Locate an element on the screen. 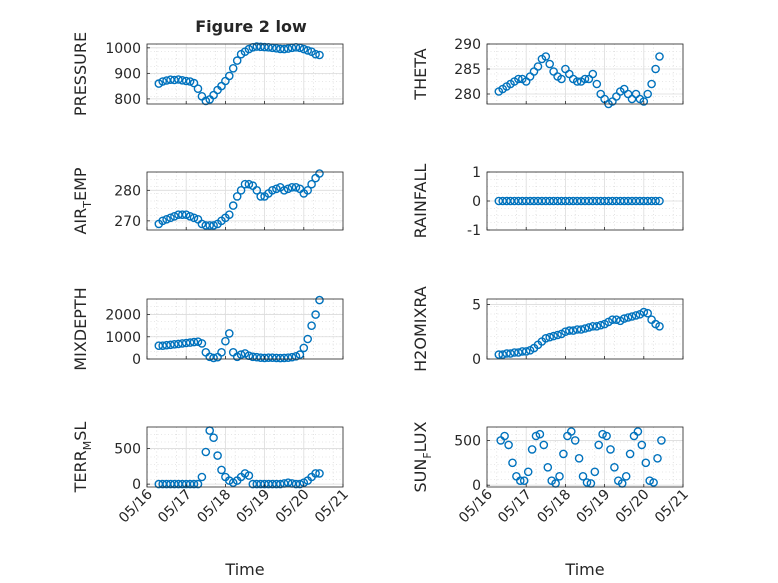  subplot-rainfall: -1 0 1 RAINFALL is located at coordinates (547, 201).